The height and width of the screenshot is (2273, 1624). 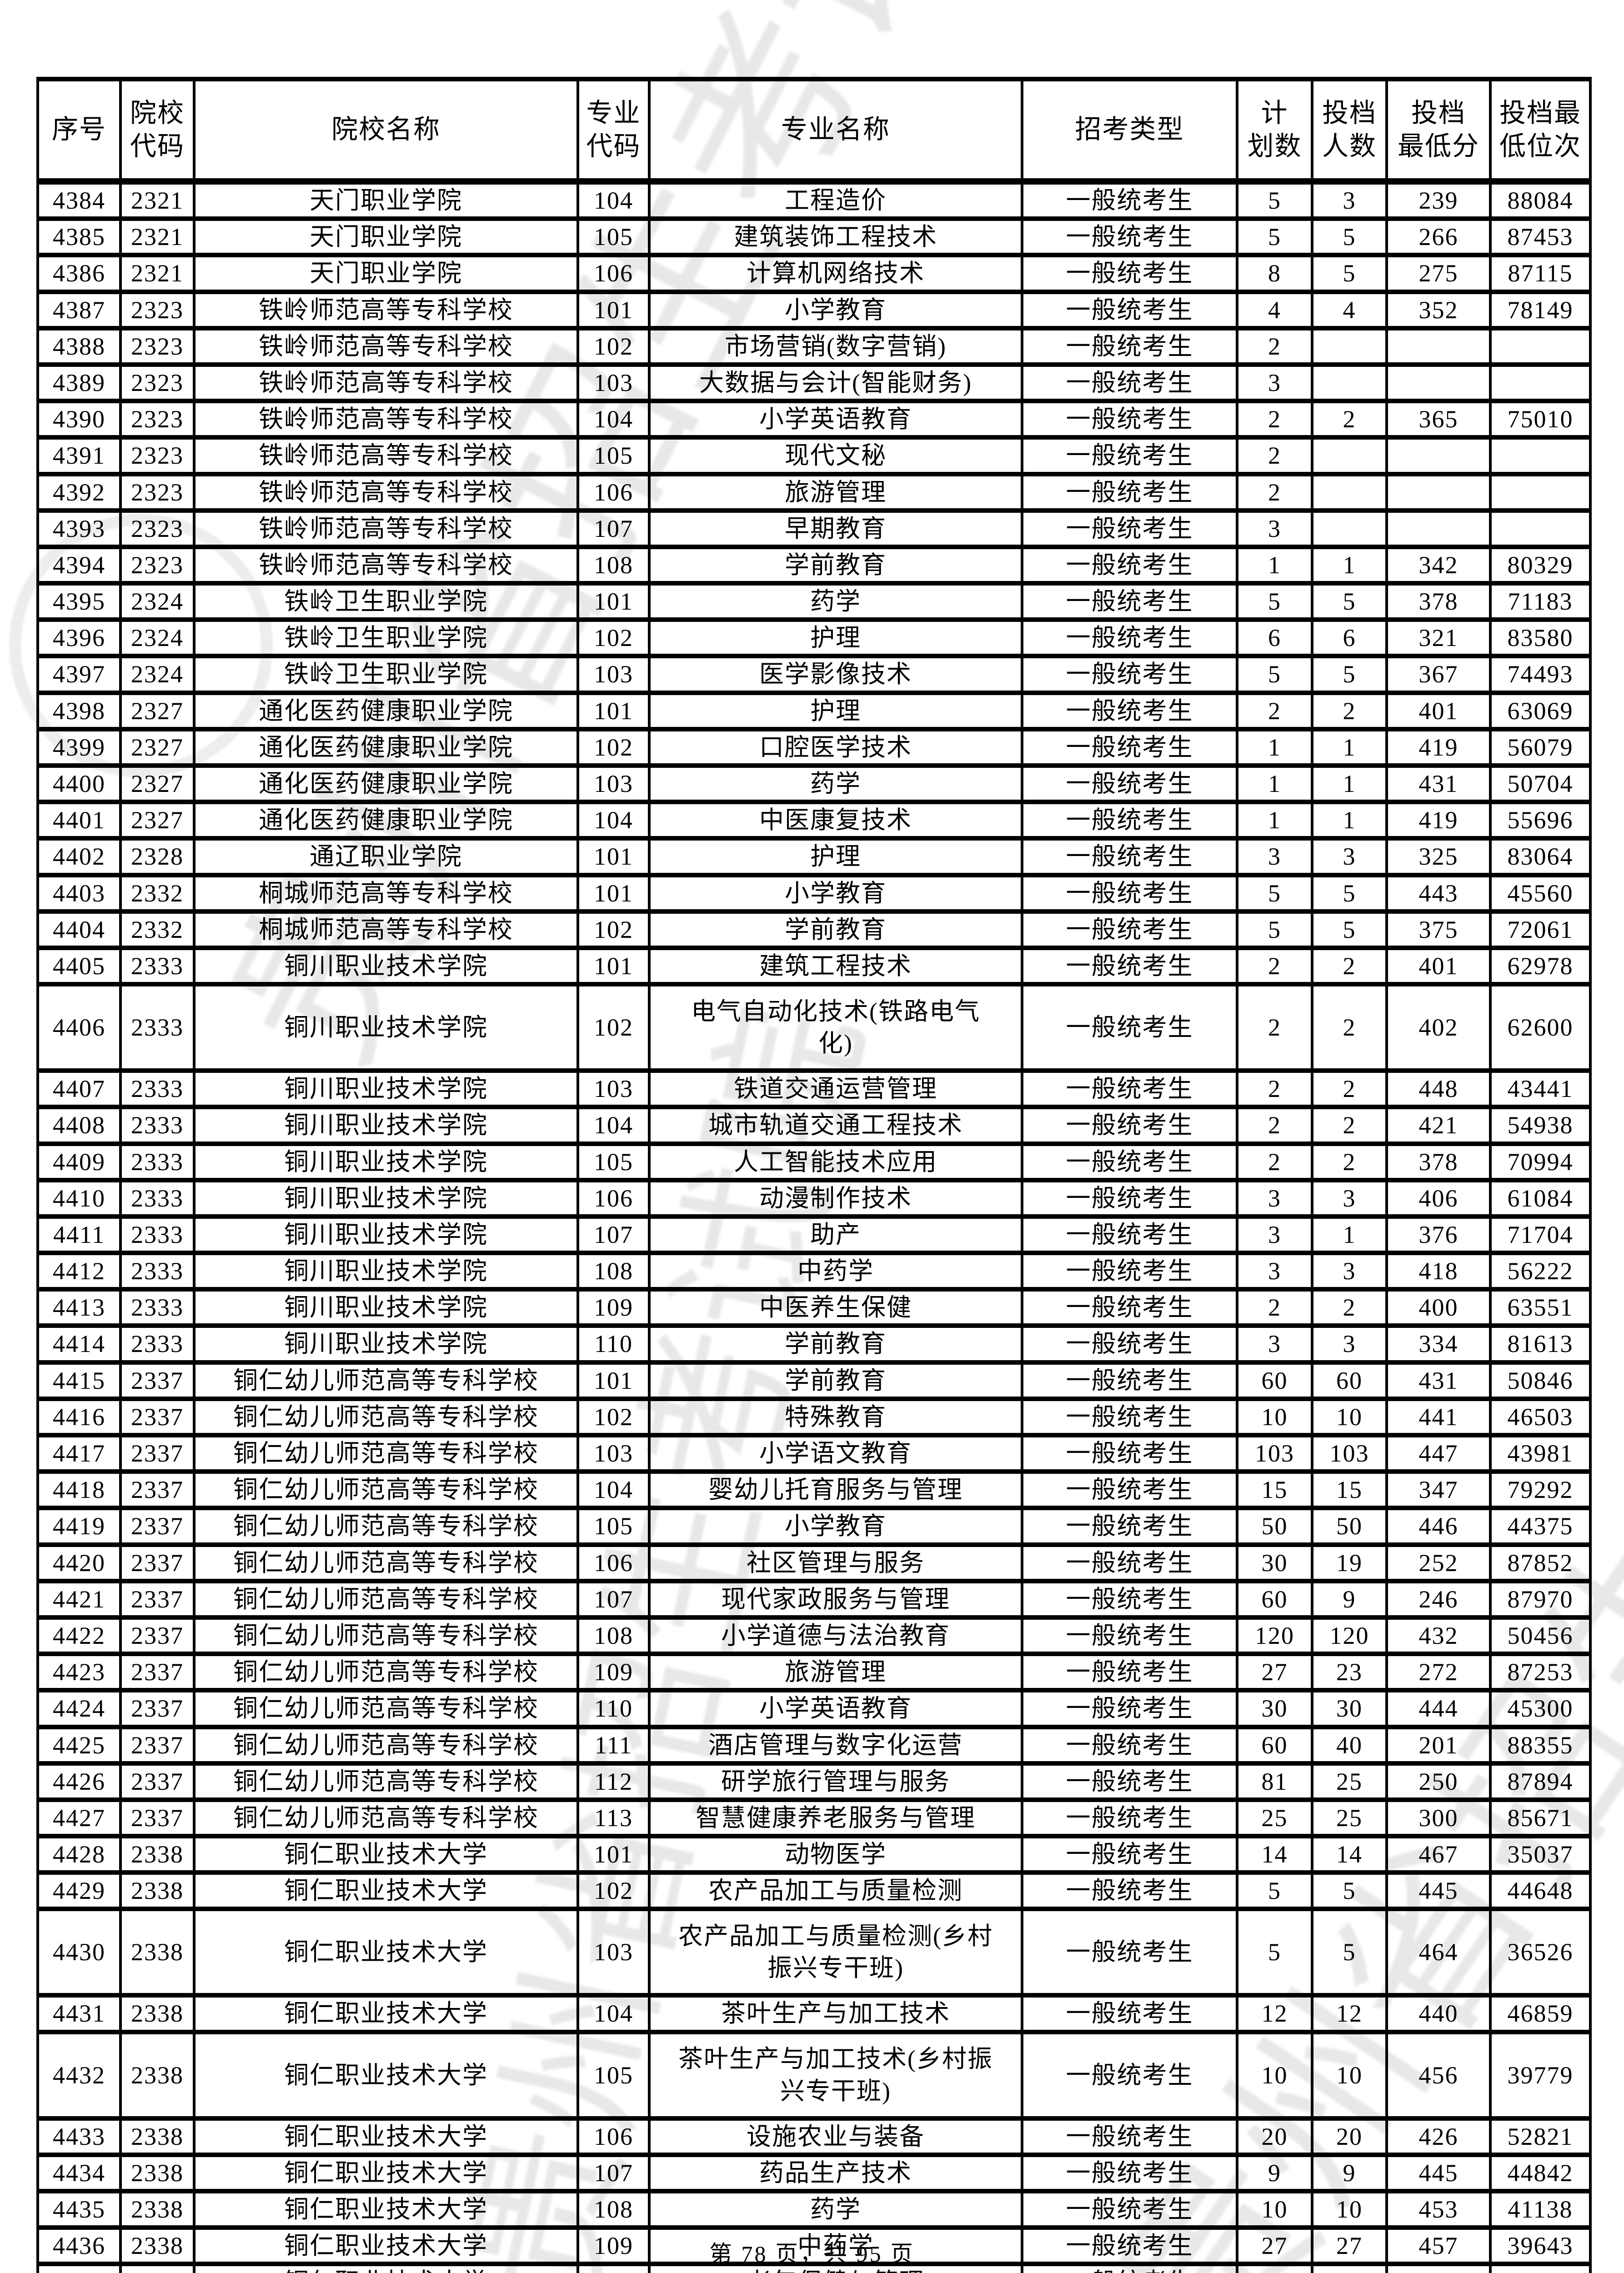 I want to click on cell-major-name: 中医养生保健, so click(x=835, y=1307).